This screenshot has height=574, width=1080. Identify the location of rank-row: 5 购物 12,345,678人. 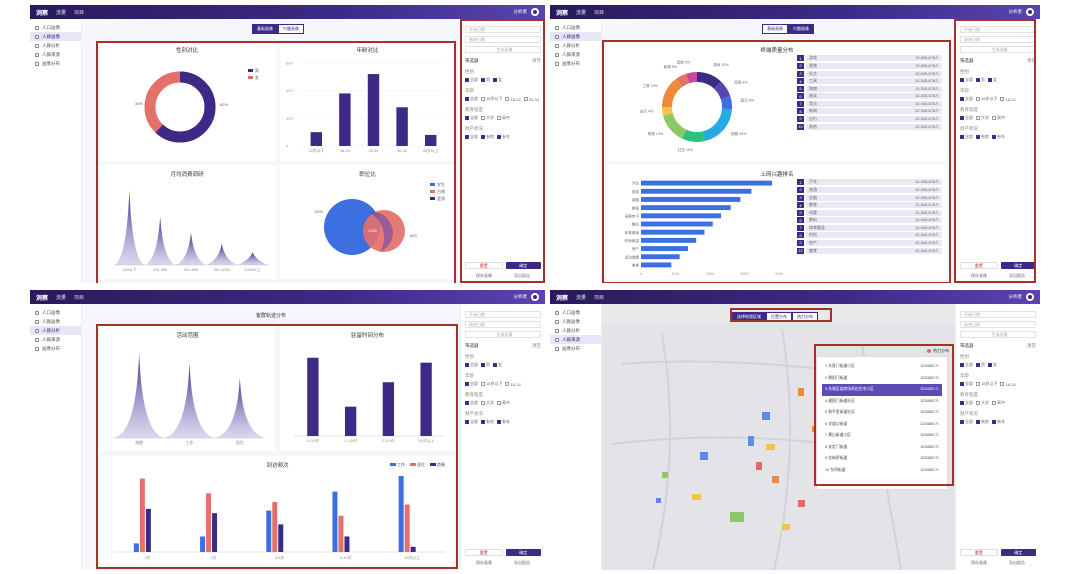
(869, 88).